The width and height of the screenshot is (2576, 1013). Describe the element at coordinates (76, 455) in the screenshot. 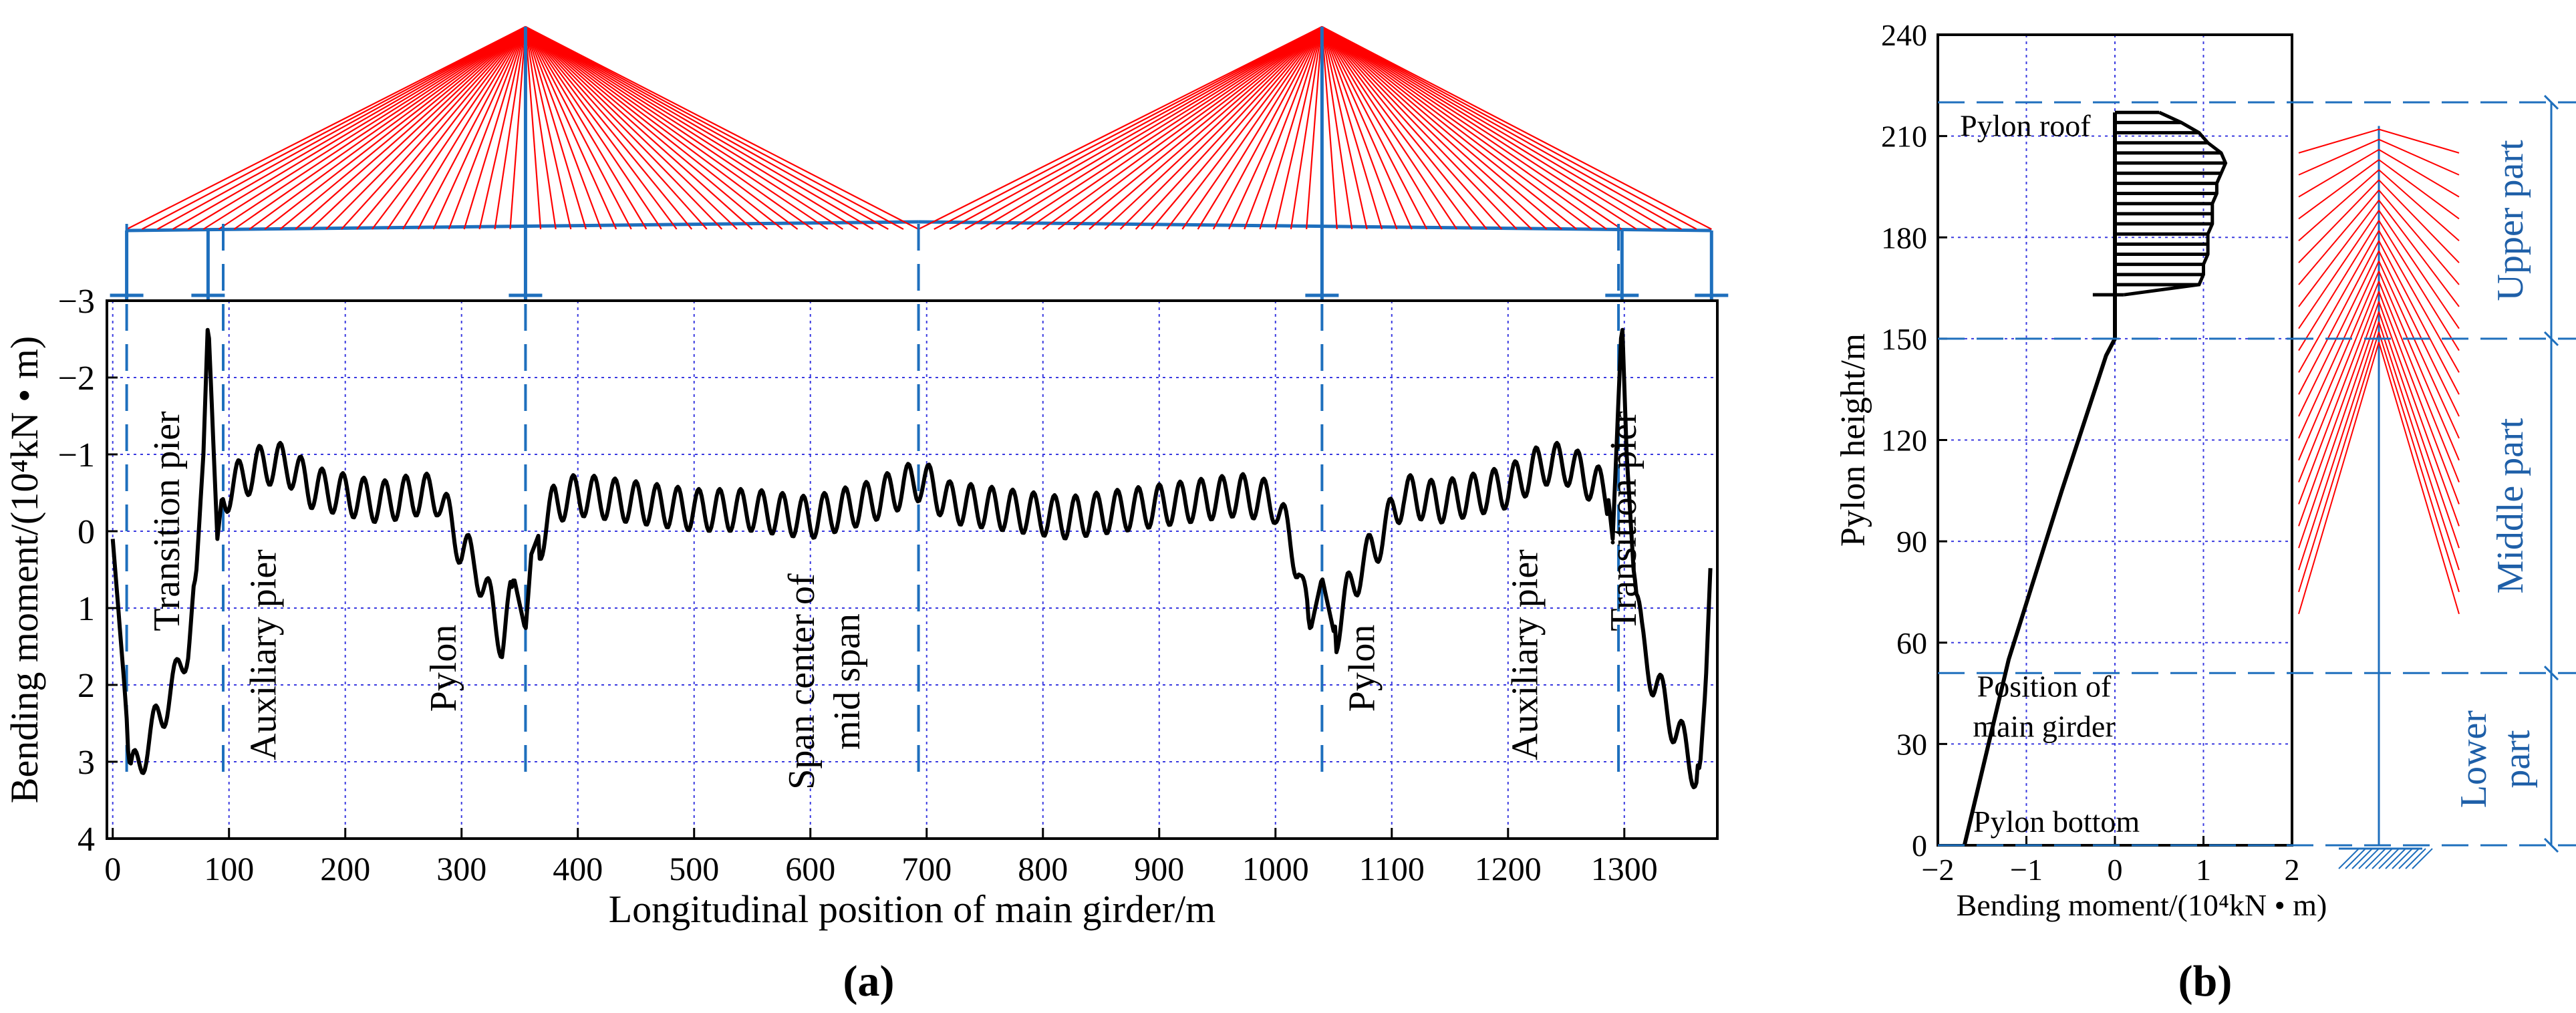

I see `y-tick-label: −1` at that location.